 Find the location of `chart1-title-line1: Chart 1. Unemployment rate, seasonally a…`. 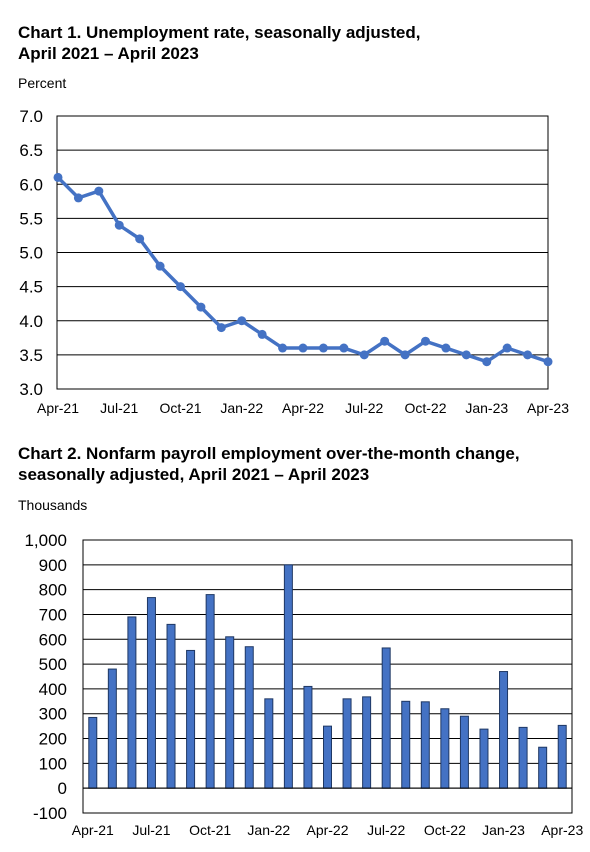

chart1-title-line1: Chart 1. Unemployment rate, seasonally a… is located at coordinates (219, 32).